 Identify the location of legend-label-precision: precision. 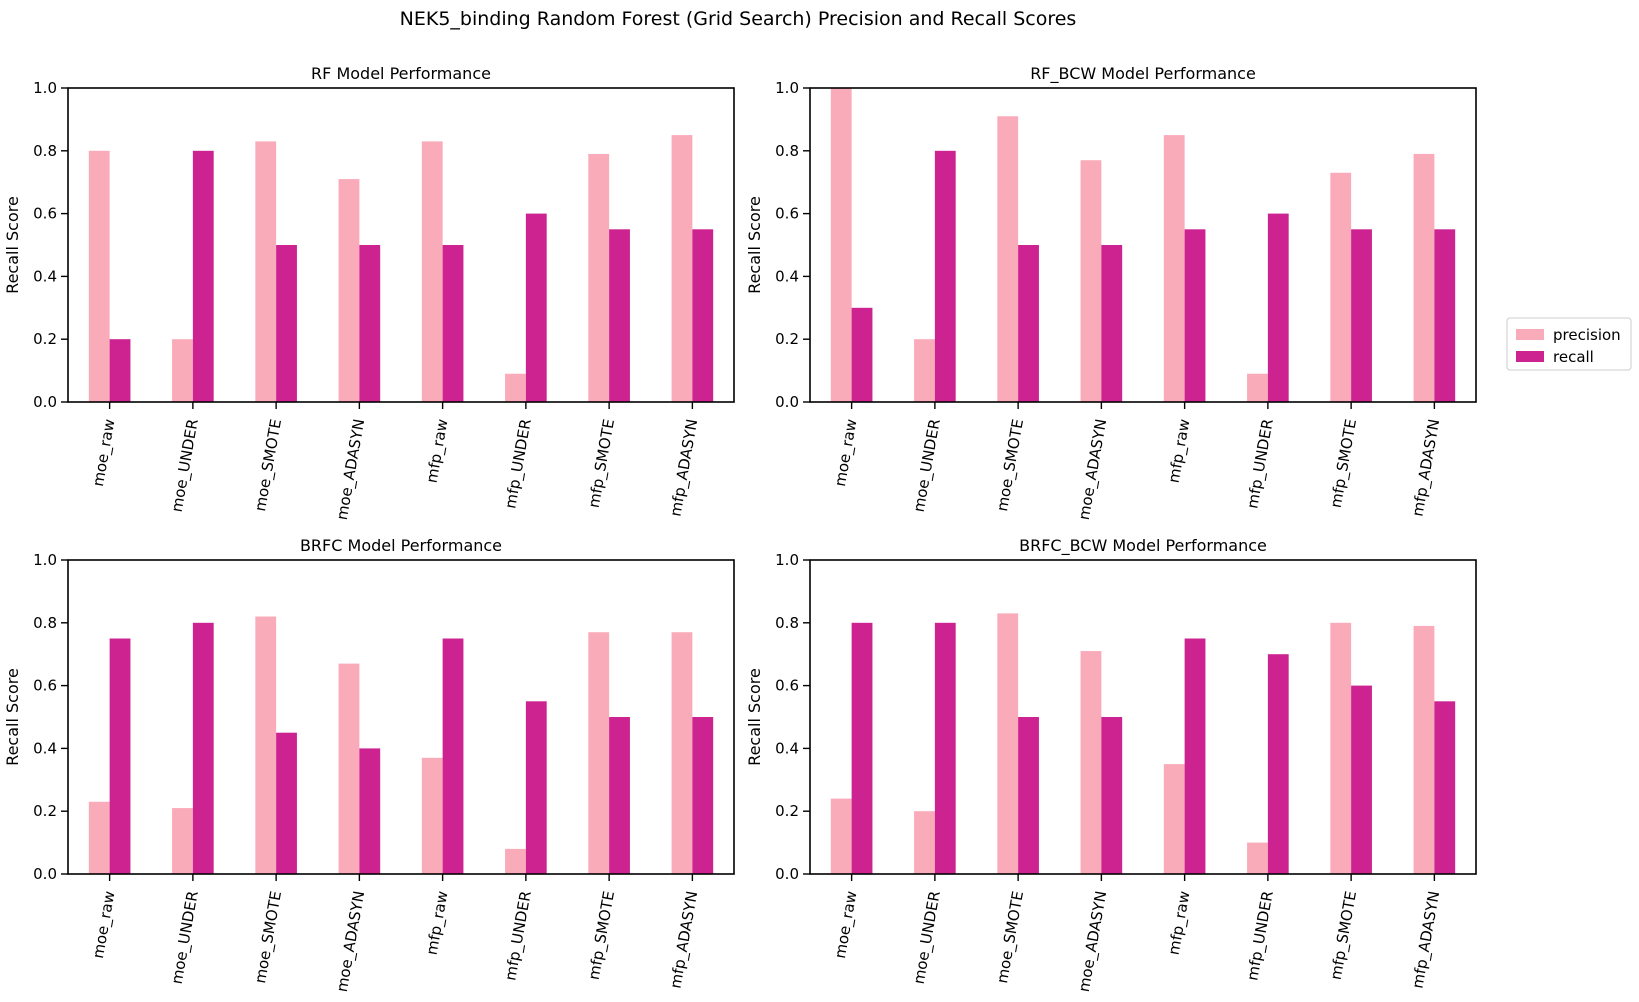
(1587, 335).